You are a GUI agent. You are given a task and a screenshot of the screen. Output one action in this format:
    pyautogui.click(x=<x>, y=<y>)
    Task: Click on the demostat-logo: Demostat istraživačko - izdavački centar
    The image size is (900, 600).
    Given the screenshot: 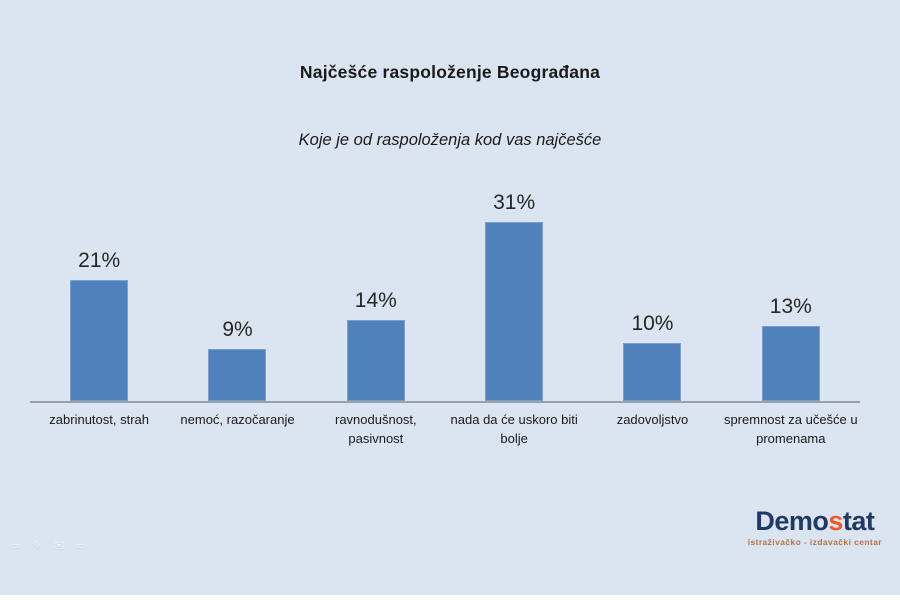 What is the action you would take?
    pyautogui.click(x=814, y=528)
    